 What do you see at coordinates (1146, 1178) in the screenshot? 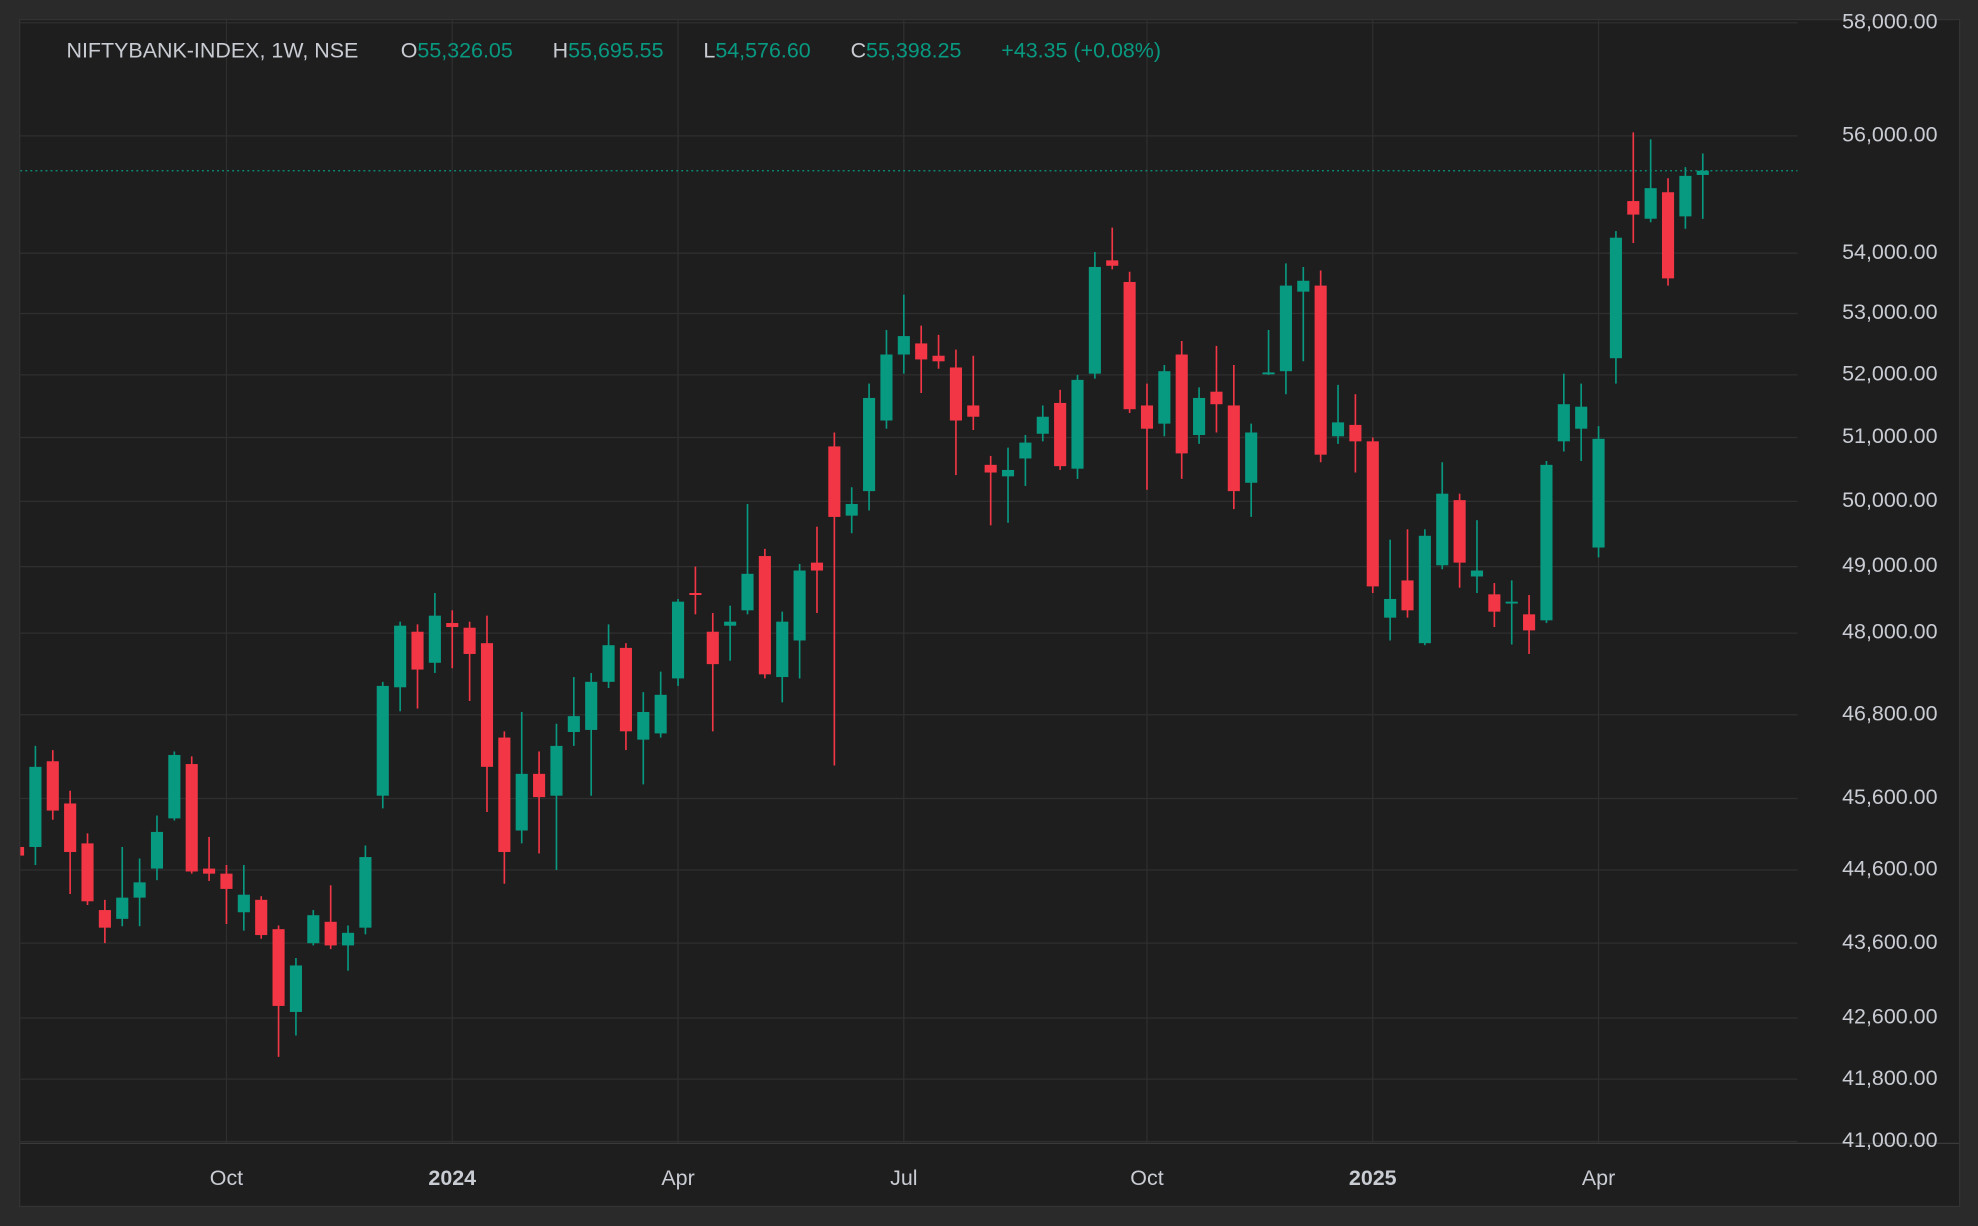
I see `x-tick-label: Oct` at bounding box center [1146, 1178].